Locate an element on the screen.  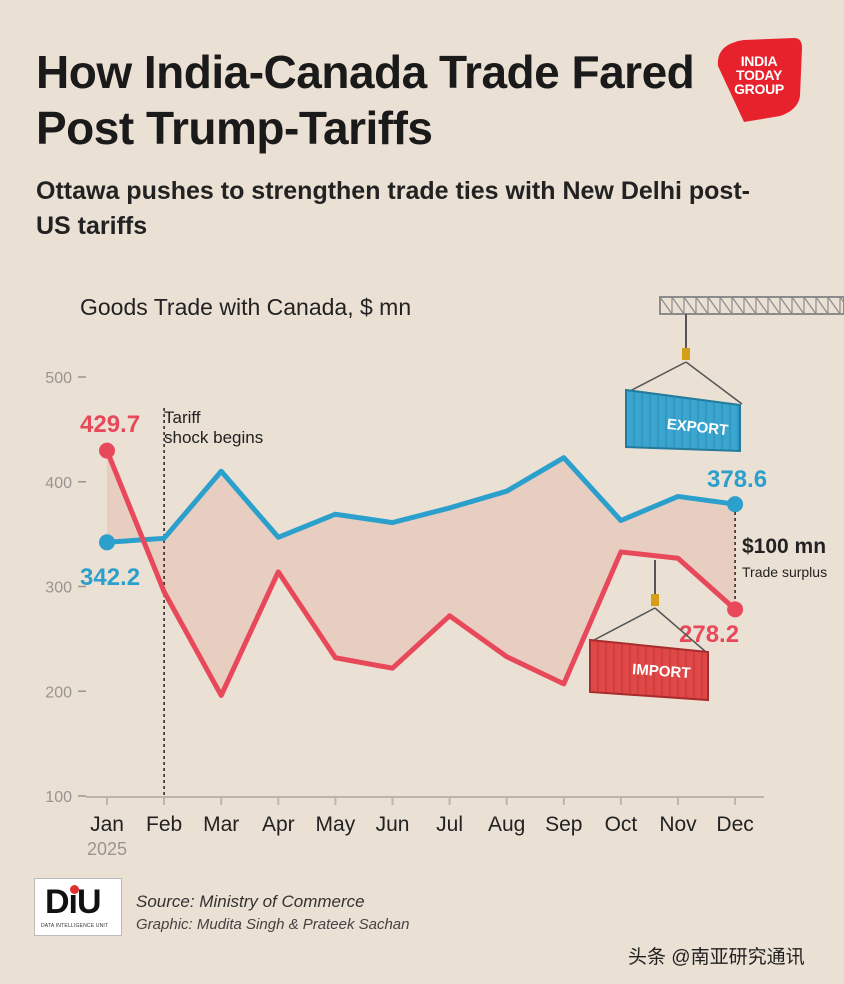
import-container-label: IMPORT is located at coordinates (661, 671).